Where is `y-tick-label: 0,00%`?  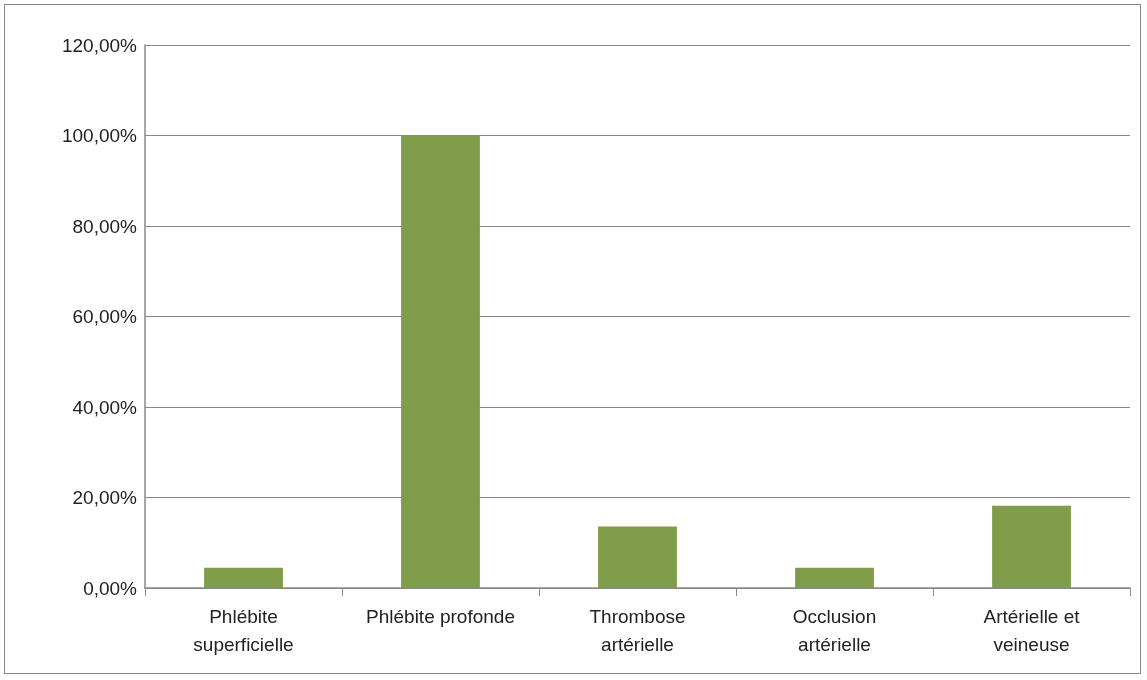 y-tick-label: 0,00% is located at coordinates (110, 588).